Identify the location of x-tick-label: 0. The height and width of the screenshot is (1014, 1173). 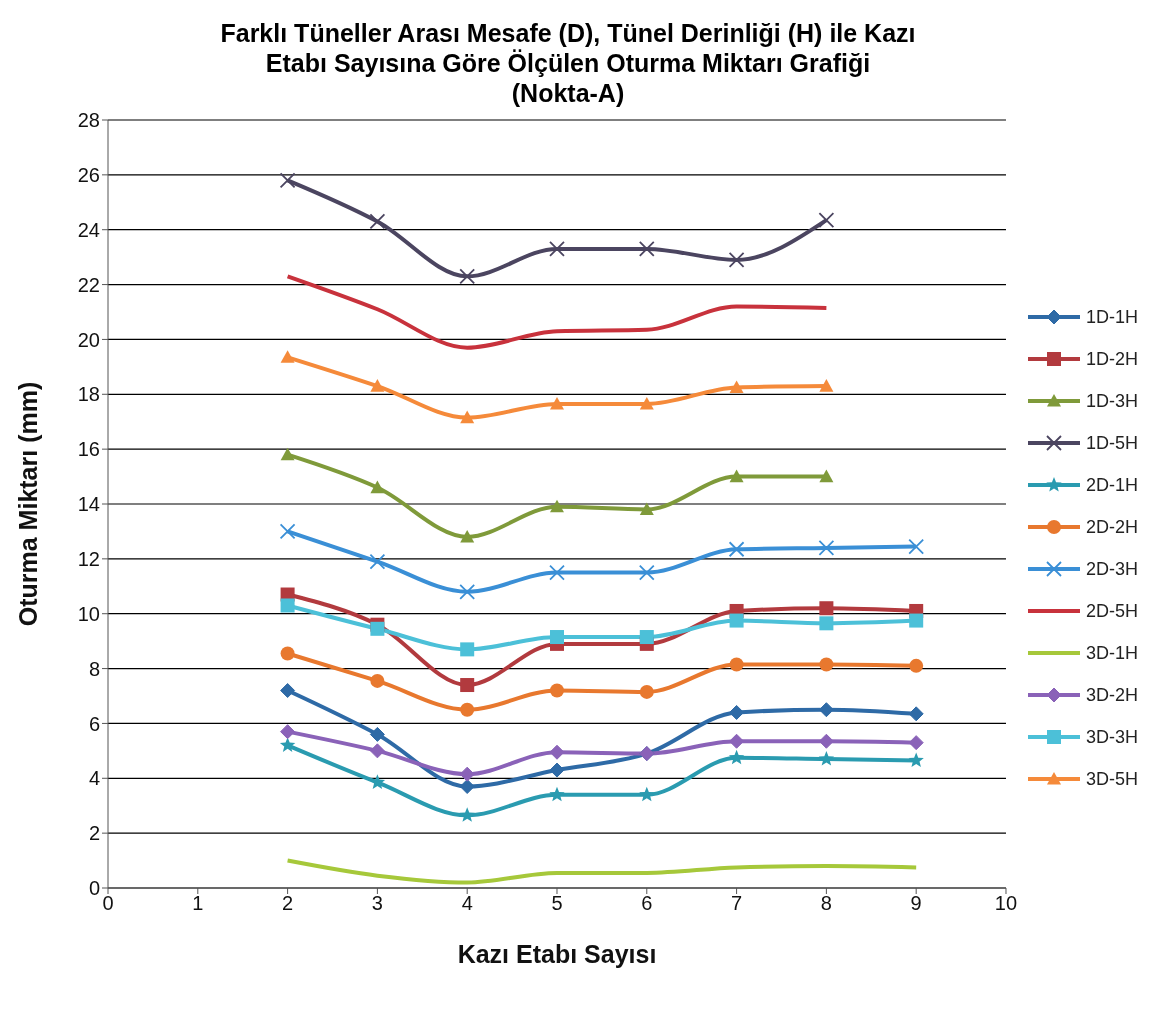
(108, 903).